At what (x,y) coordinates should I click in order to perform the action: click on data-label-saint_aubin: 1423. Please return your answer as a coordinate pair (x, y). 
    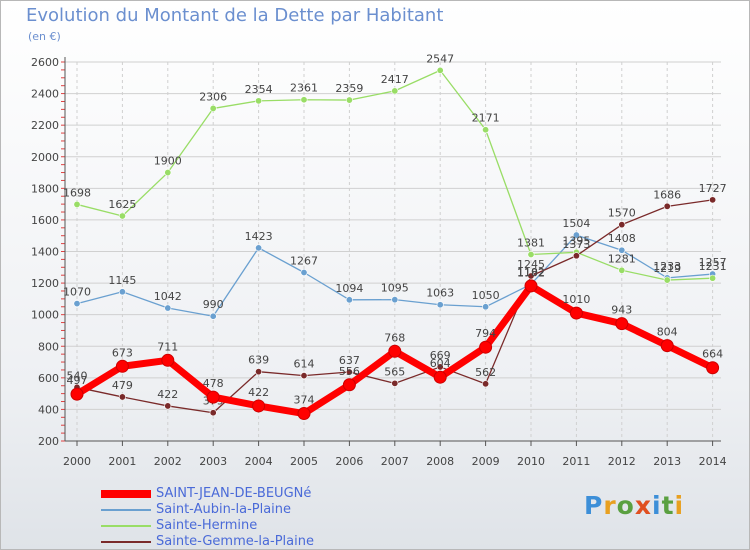
    Looking at the image, I should click on (259, 236).